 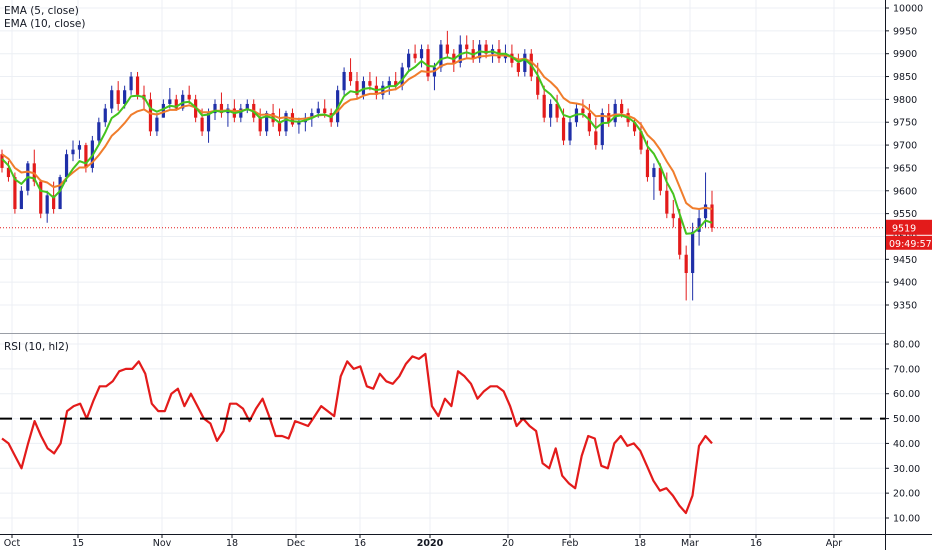 What do you see at coordinates (905, 283) in the screenshot?
I see `price-tick-label: 9400` at bounding box center [905, 283].